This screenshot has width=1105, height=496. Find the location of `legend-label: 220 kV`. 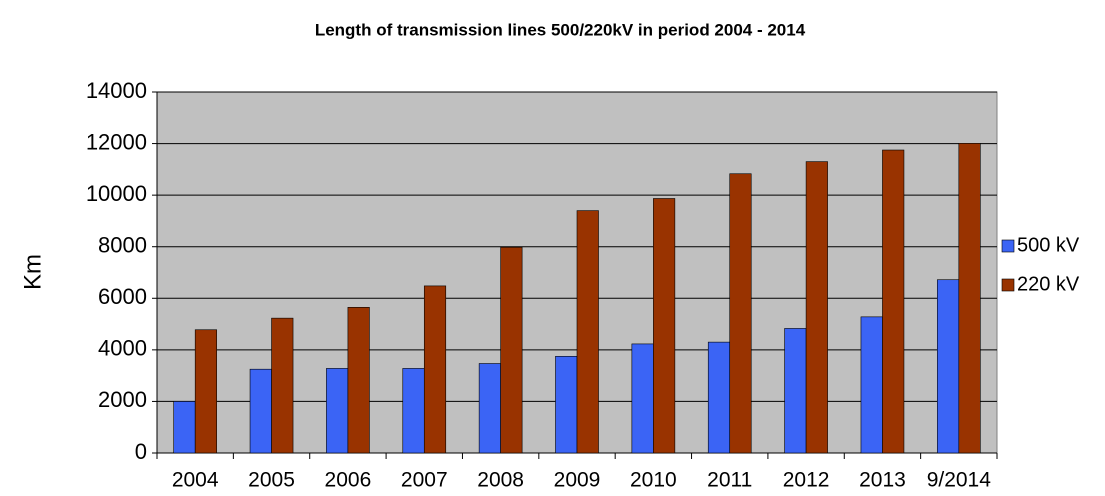

legend-label: 220 kV is located at coordinates (1048, 284).